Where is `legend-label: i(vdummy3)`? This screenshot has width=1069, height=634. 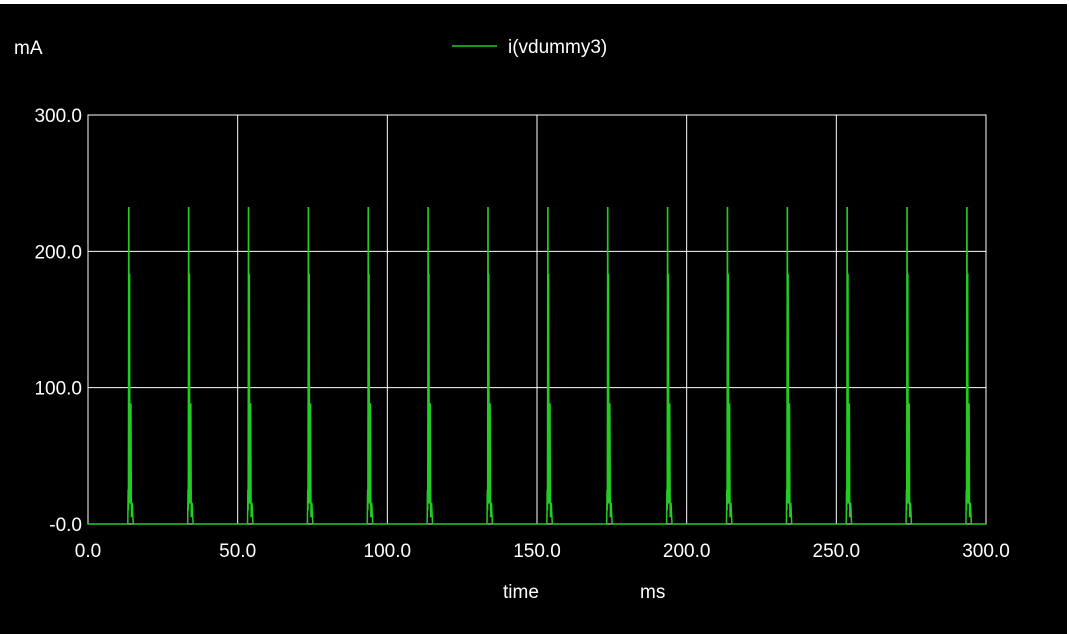
legend-label: i(vdummy3) is located at coordinates (557, 47).